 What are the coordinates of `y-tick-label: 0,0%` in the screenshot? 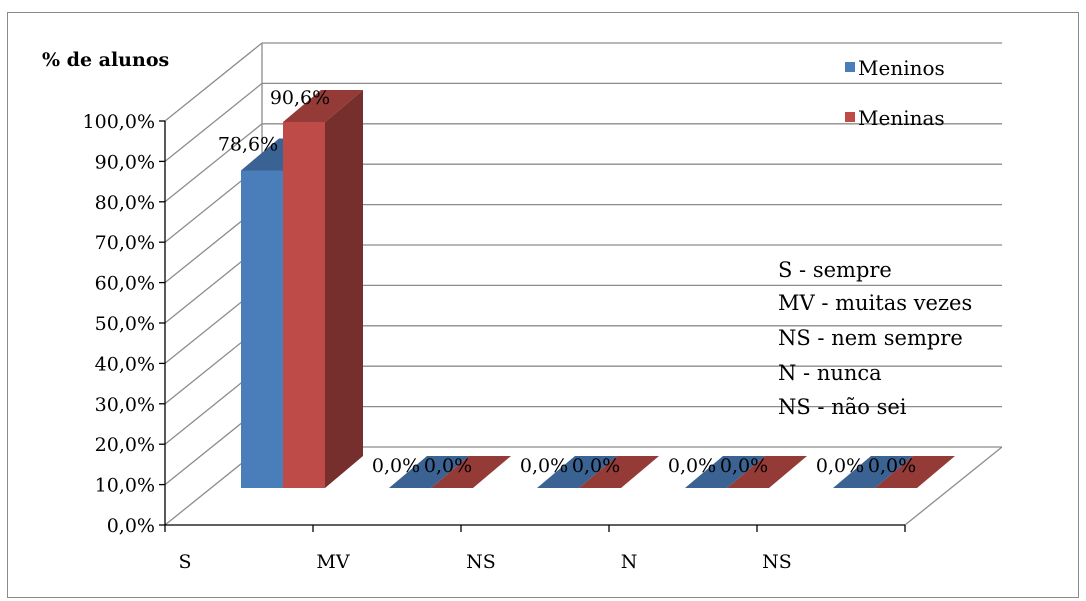 It's located at (131, 526).